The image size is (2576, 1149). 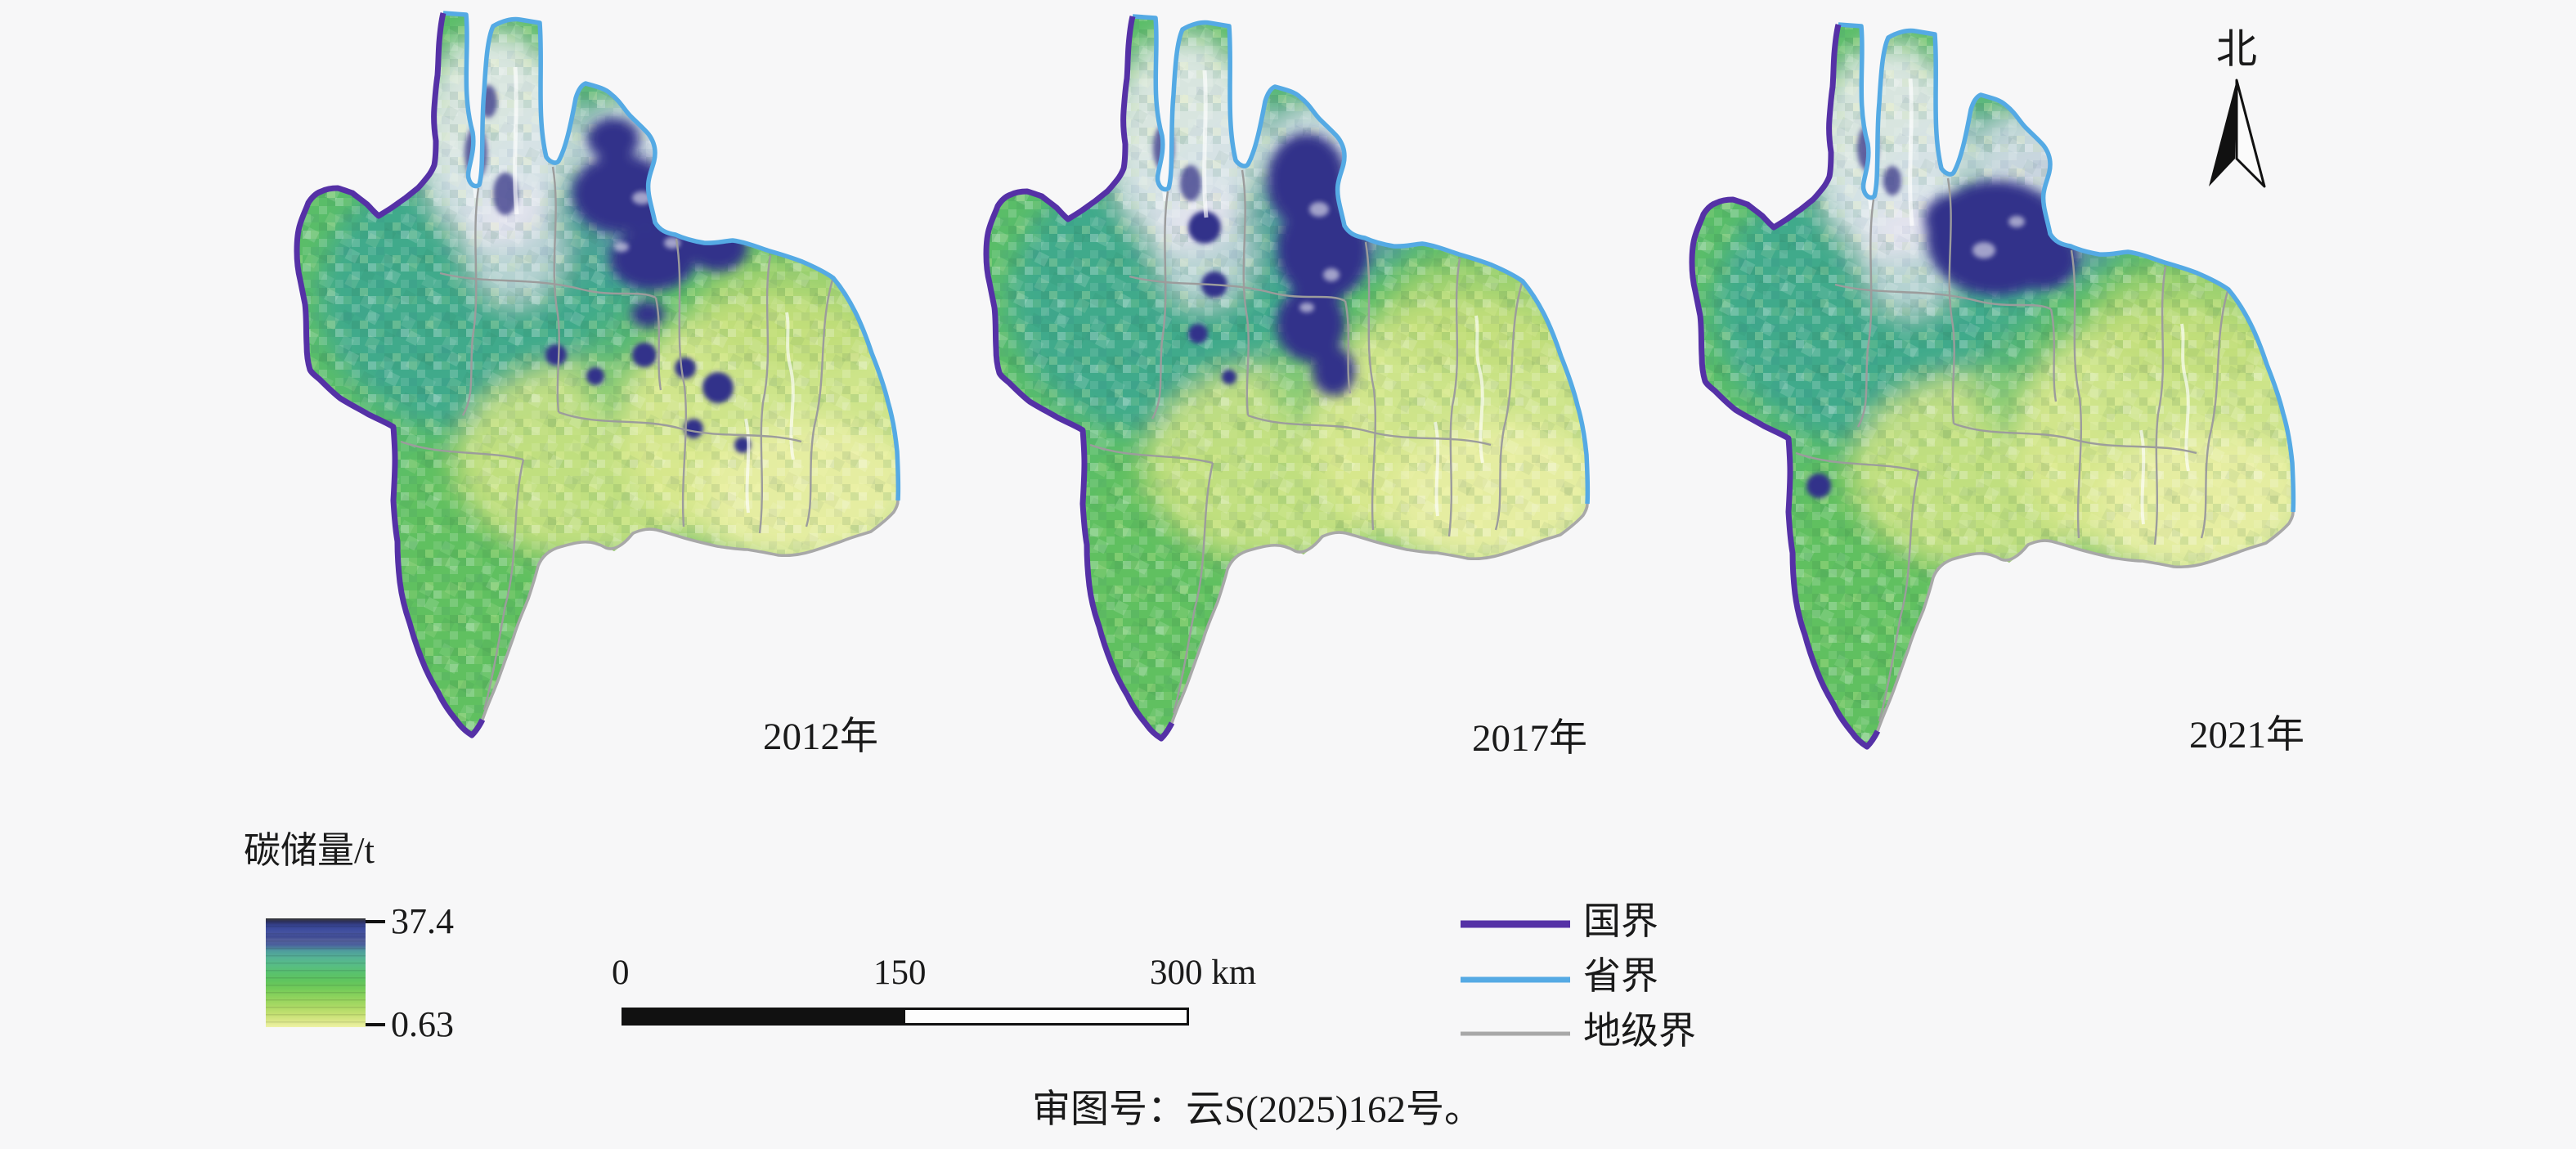 What do you see at coordinates (1529, 739) in the screenshot?
I see `year-label-2017: 2017年` at bounding box center [1529, 739].